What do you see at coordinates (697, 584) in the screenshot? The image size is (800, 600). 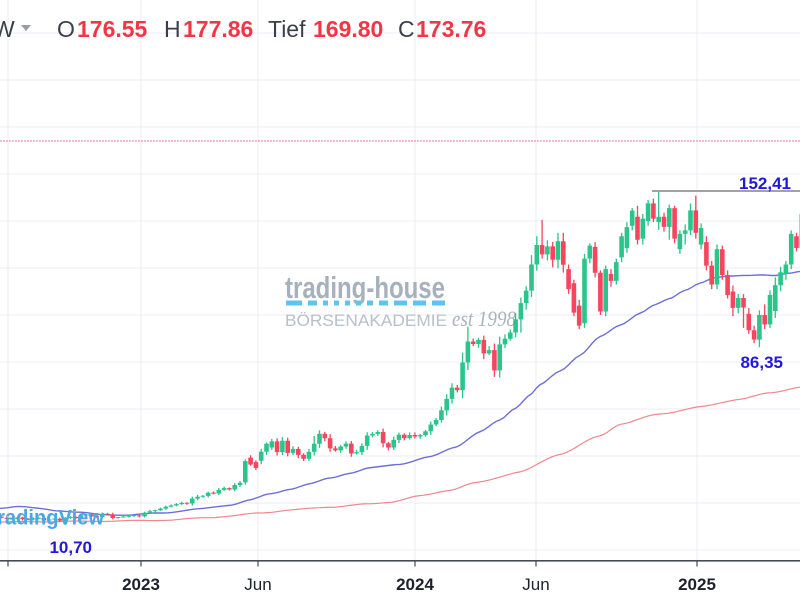 I see `svg-text: 2025` at bounding box center [697, 584].